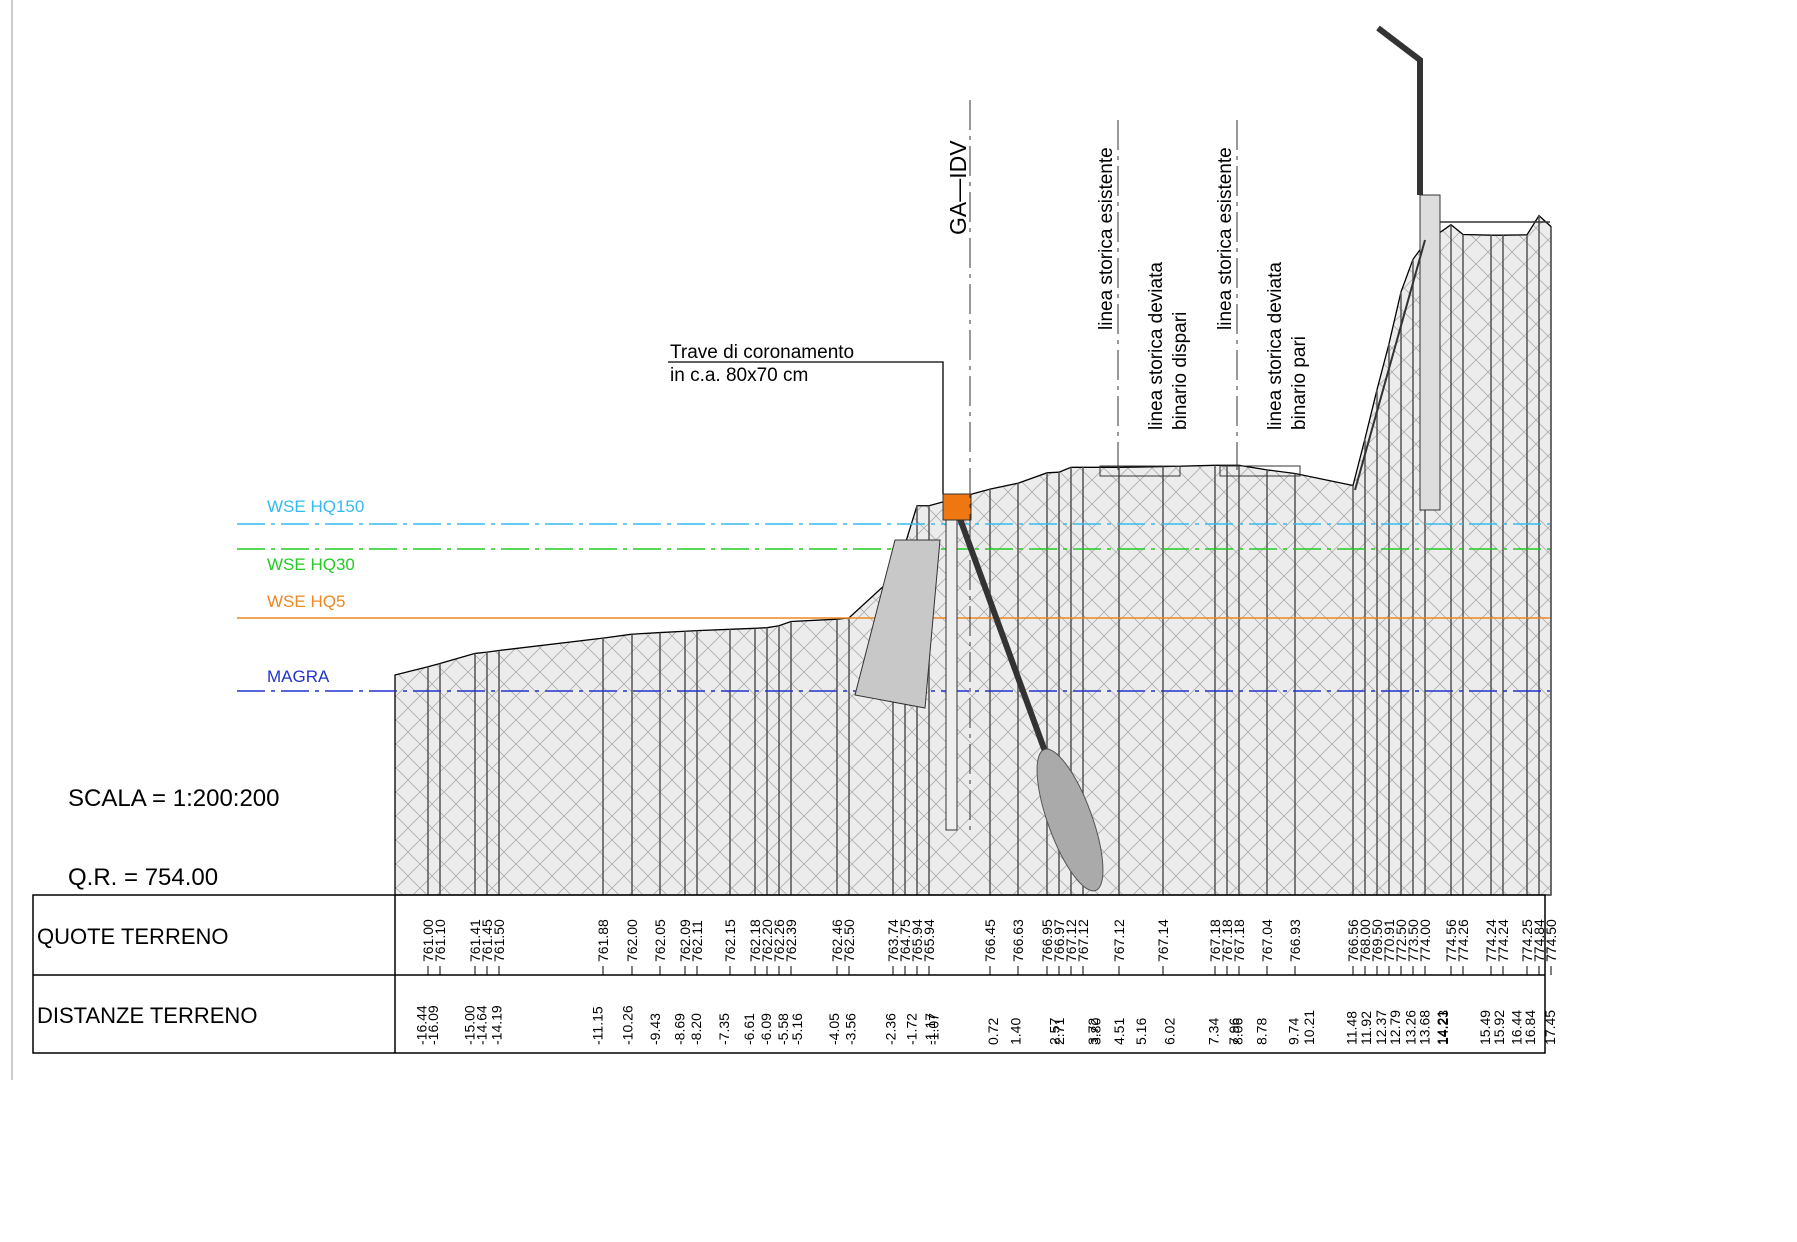 The height and width of the screenshot is (1242, 1797). I want to click on elevation-value: 762.15, so click(730, 940).